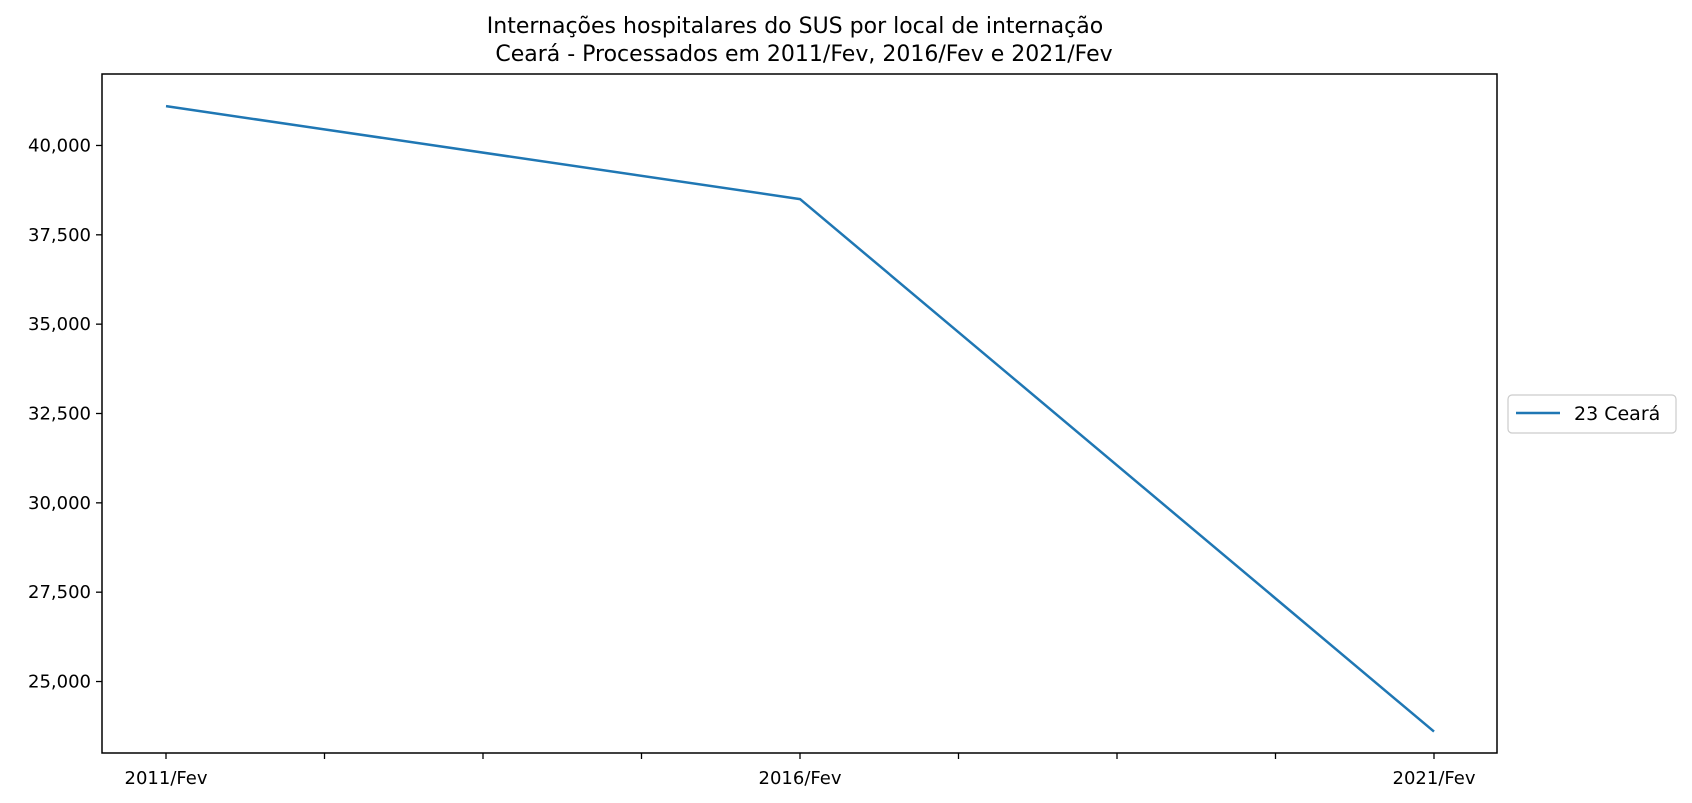  I want to click on legend: 23 Ceará, so click(1592, 414).